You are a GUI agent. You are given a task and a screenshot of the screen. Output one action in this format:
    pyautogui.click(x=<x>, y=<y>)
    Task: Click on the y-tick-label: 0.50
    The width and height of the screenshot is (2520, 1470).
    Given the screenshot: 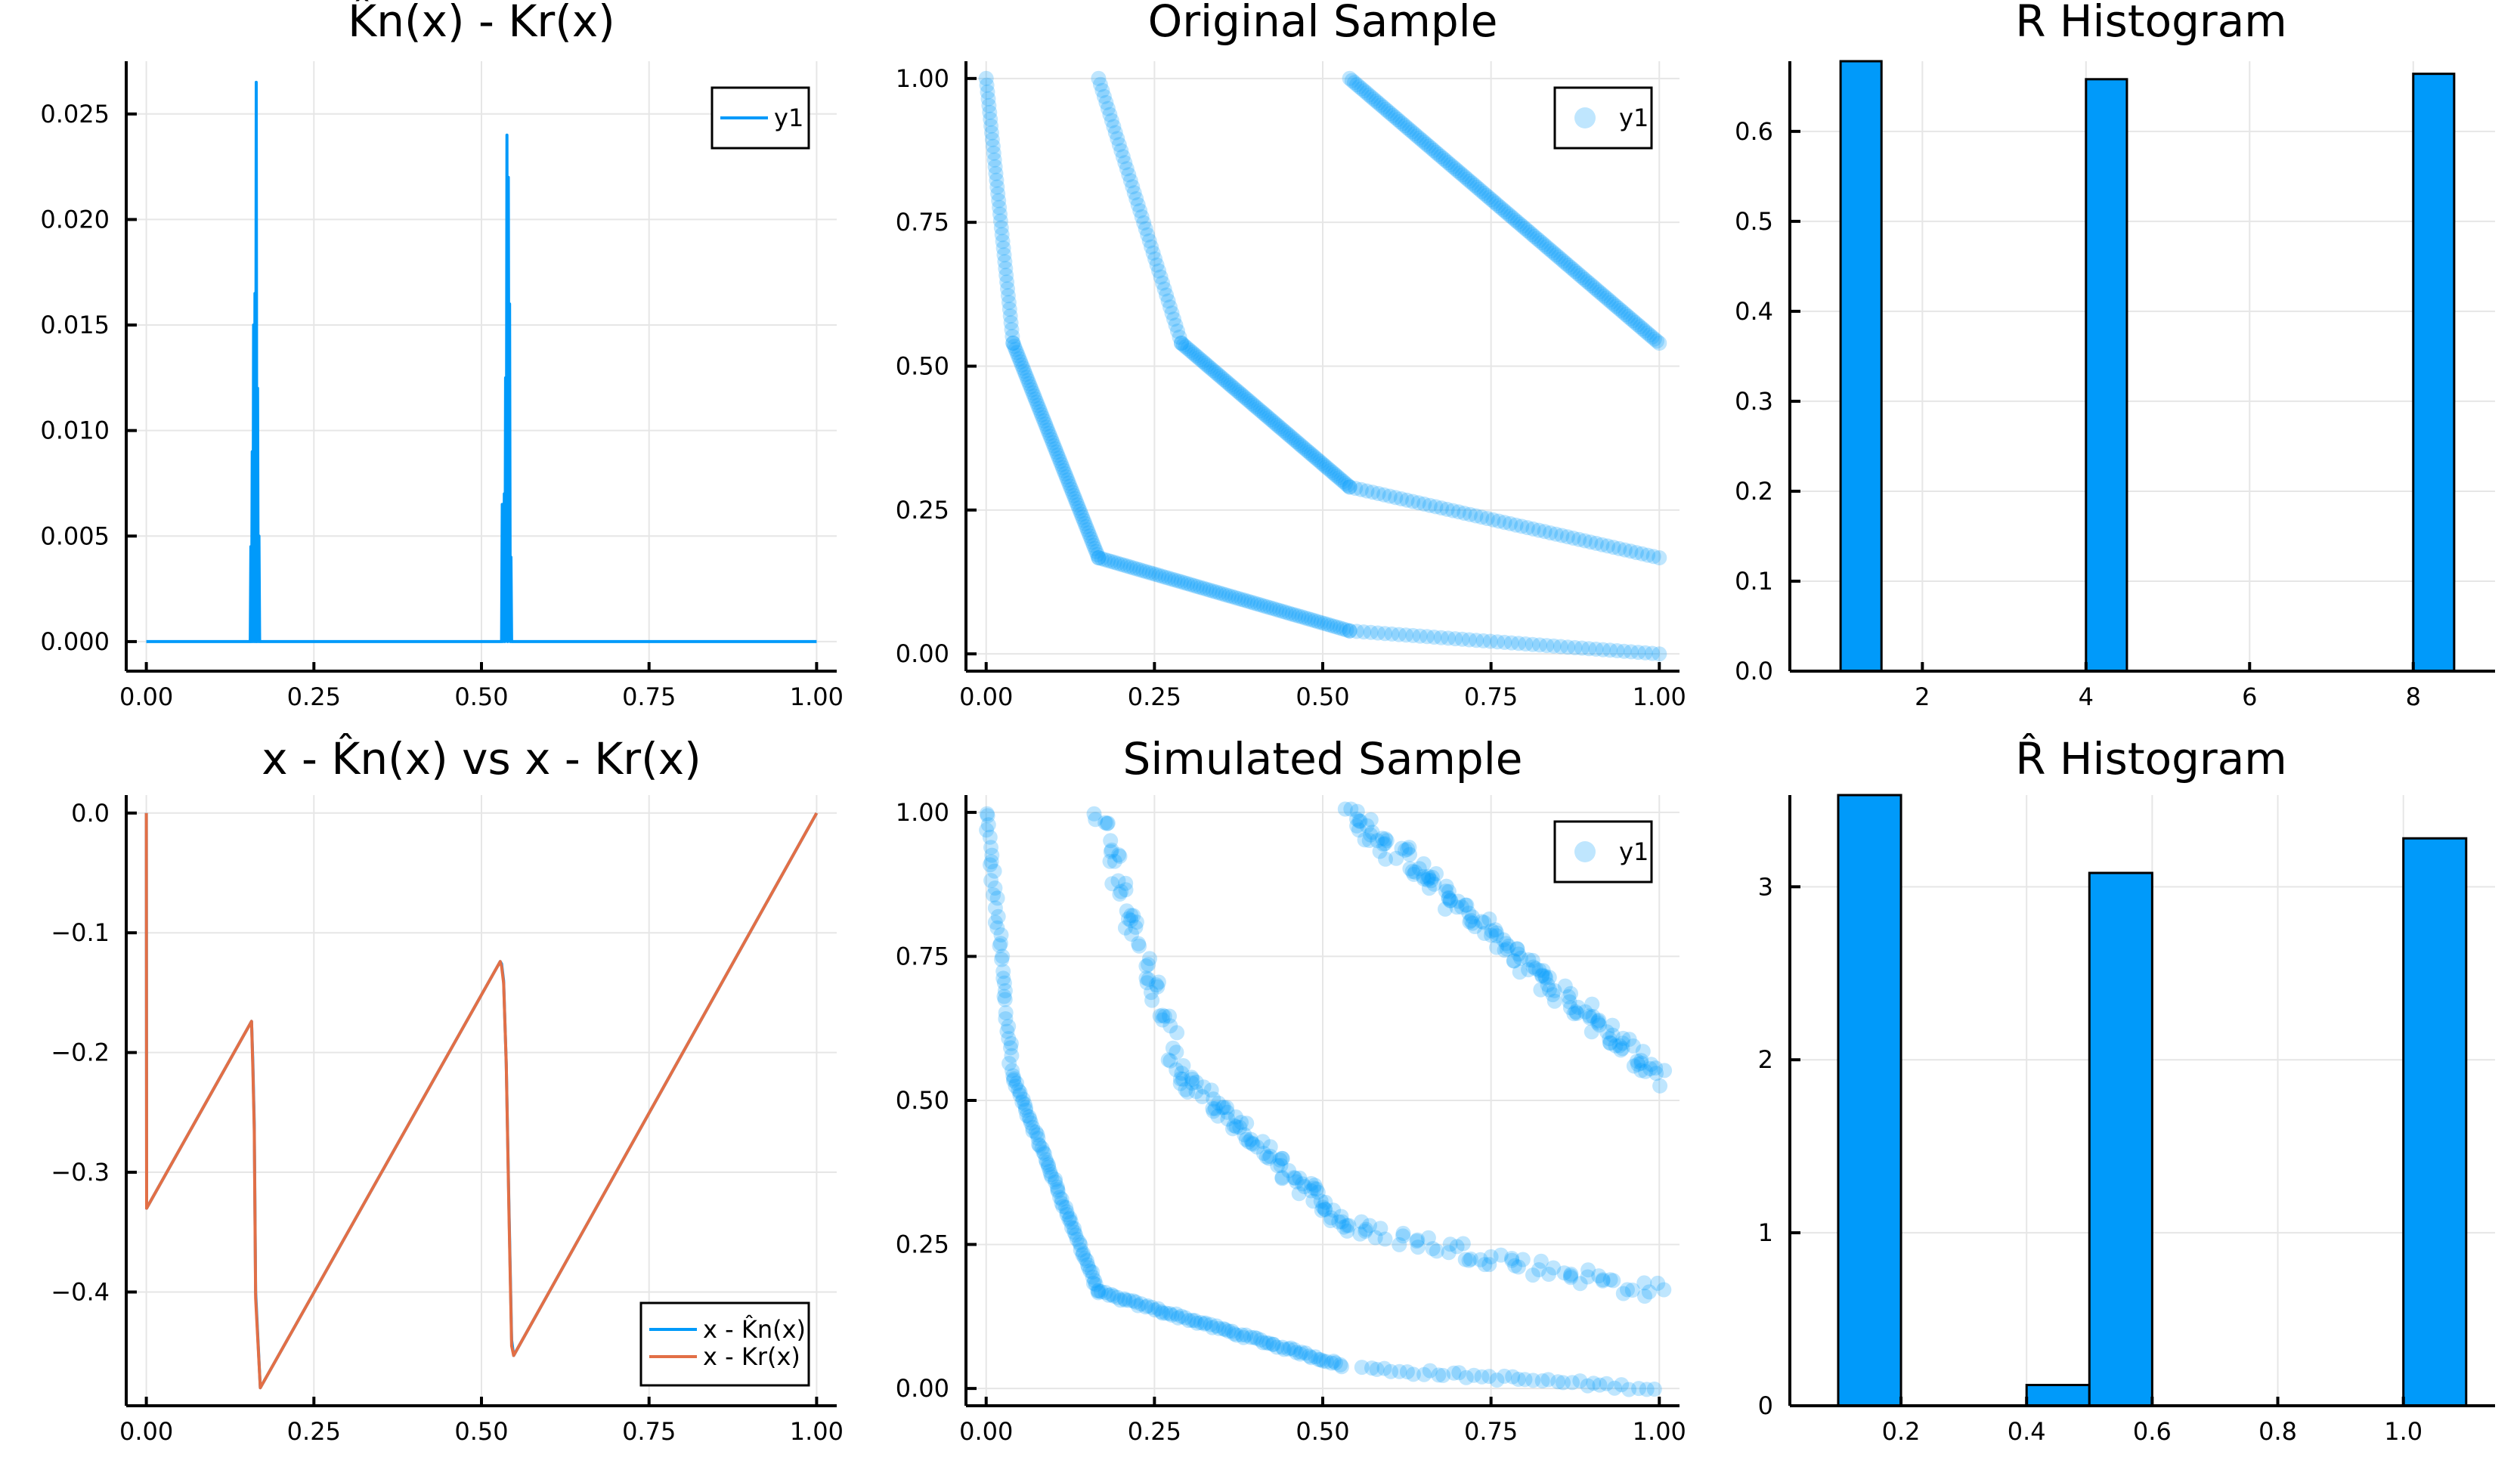 What is the action you would take?
    pyautogui.click(x=922, y=1100)
    